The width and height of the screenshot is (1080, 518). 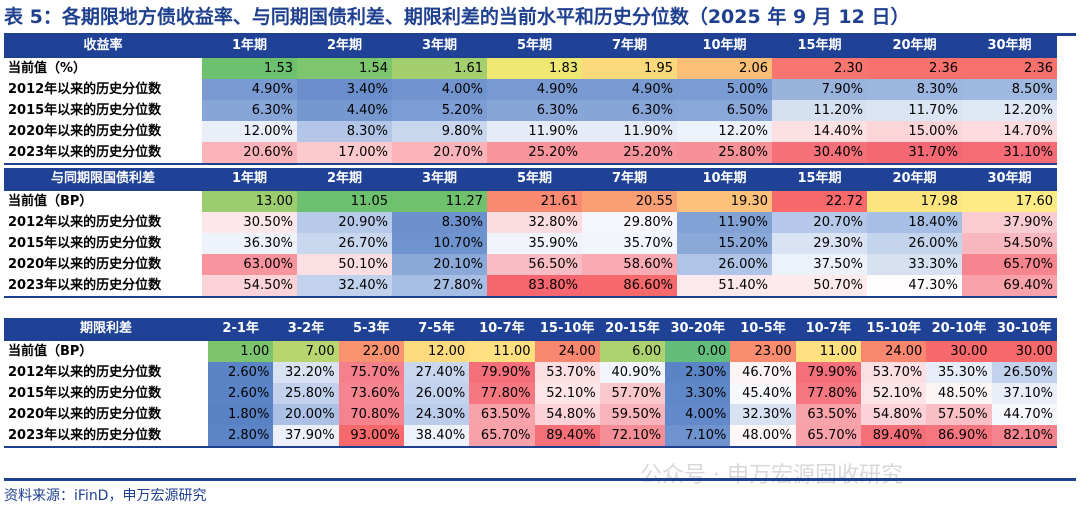 I want to click on data-cell: 2.30, so click(x=819, y=67).